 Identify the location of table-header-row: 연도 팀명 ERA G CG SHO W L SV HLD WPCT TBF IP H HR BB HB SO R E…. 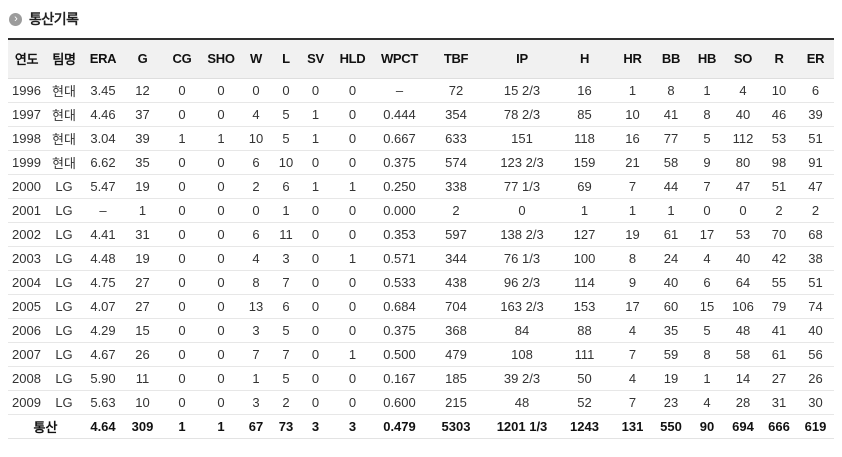
(421, 59).